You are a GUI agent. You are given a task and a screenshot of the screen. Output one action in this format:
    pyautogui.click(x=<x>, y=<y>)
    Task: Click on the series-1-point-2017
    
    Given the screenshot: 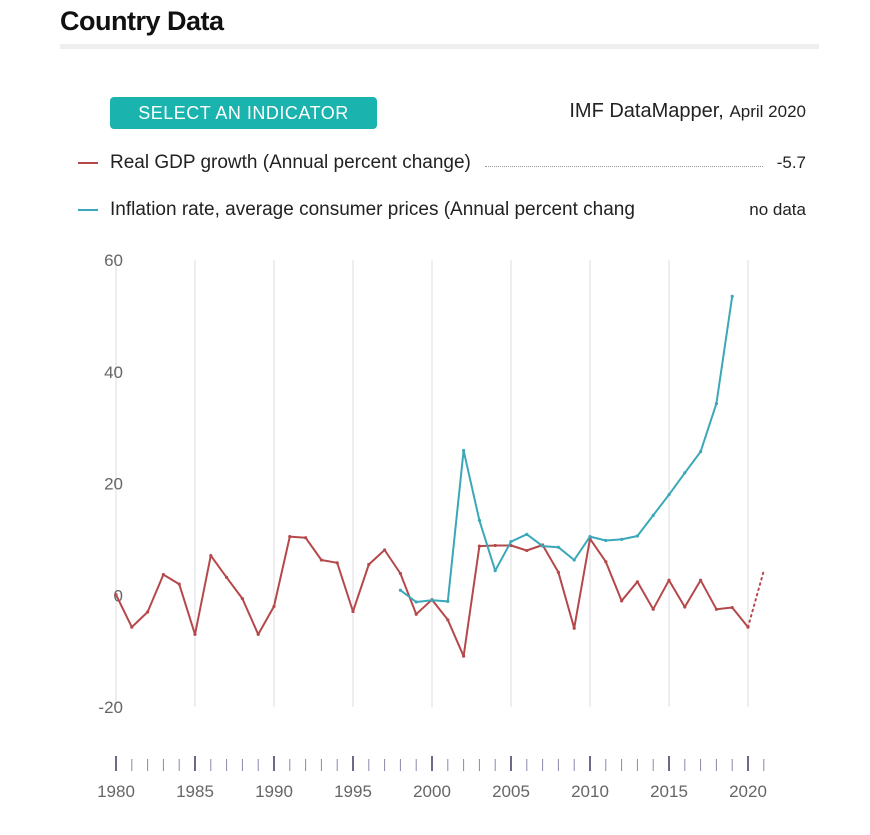 What is the action you would take?
    pyautogui.click(x=701, y=452)
    